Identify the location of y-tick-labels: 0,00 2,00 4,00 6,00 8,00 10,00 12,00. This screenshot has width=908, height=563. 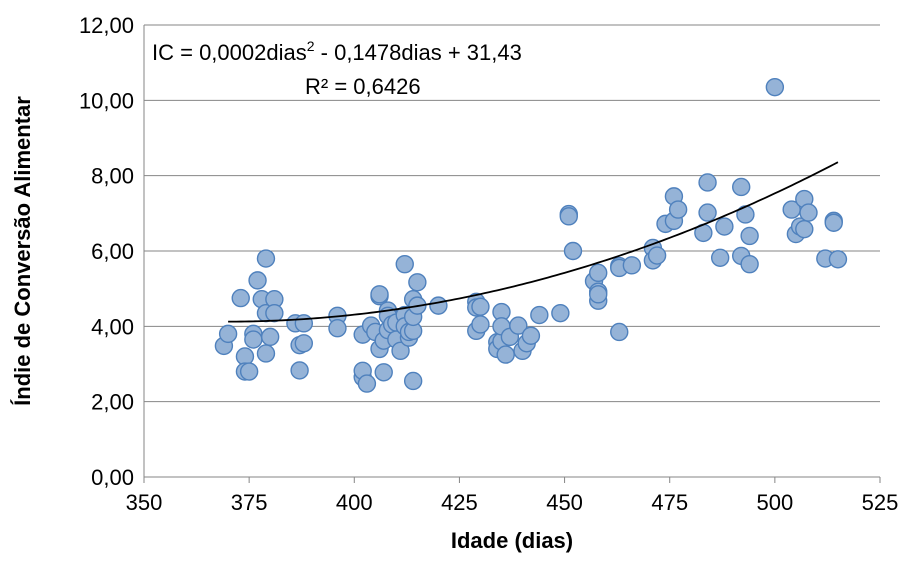
(106, 251).